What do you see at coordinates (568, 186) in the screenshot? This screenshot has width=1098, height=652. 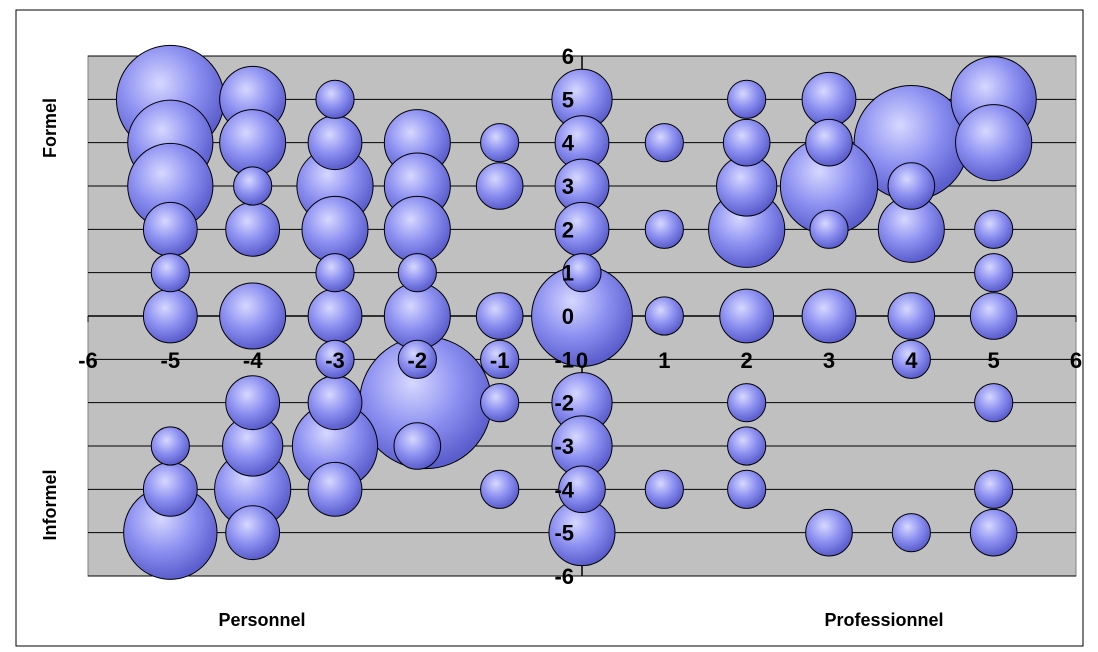 I see `y-tick-label: 3` at bounding box center [568, 186].